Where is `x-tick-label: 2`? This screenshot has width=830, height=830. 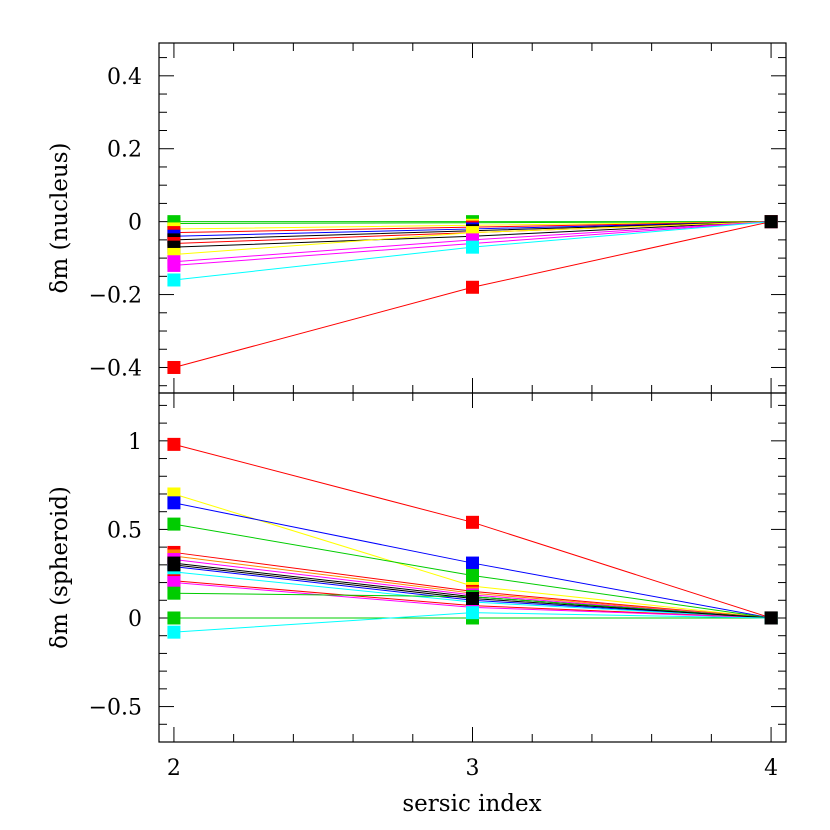 x-tick-label: 2 is located at coordinates (174, 768).